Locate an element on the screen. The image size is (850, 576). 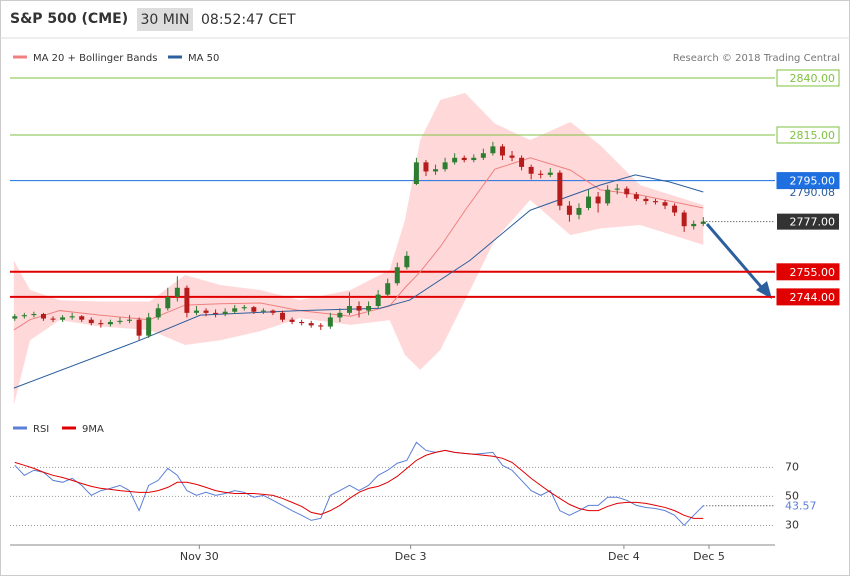
x-tick-label: Dec 3 is located at coordinates (411, 556).